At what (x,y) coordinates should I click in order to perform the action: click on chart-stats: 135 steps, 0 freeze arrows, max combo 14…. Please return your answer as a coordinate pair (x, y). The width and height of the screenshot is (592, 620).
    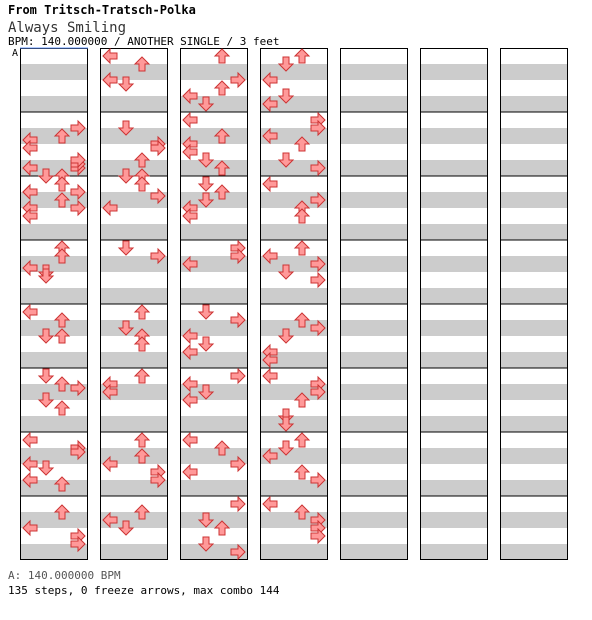
    Looking at the image, I should click on (144, 590).